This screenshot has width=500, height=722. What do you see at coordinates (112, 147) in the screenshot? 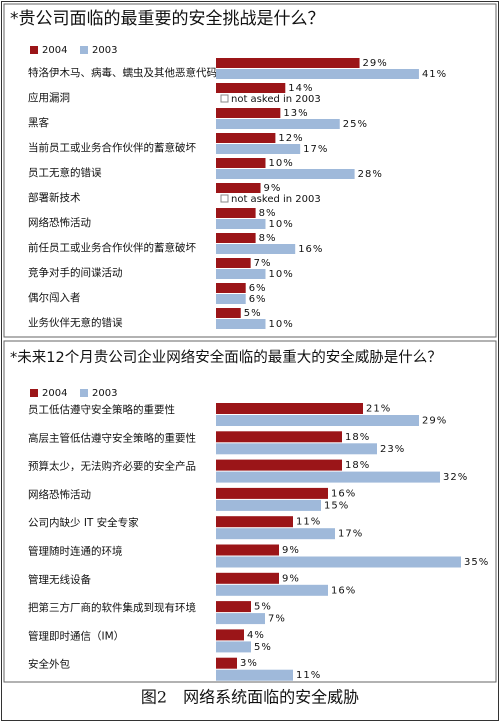
I see `category-label: 当前员工或业务合作伙伴的蓄意破坏` at bounding box center [112, 147].